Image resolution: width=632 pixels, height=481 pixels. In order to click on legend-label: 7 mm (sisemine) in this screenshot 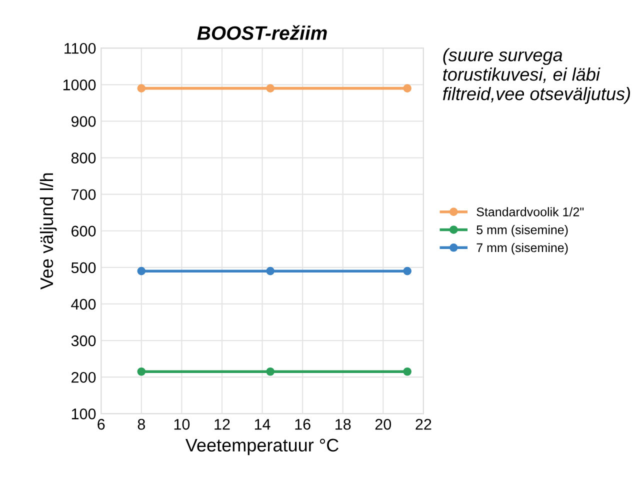, I will do `click(522, 248)`.